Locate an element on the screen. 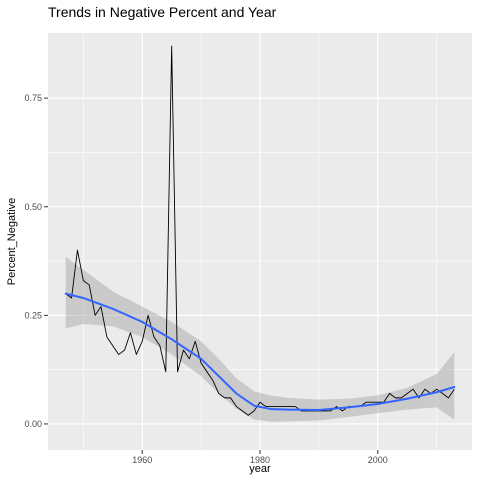 This screenshot has height=480, width=480. x-tick-label: 1960 is located at coordinates (142, 460).